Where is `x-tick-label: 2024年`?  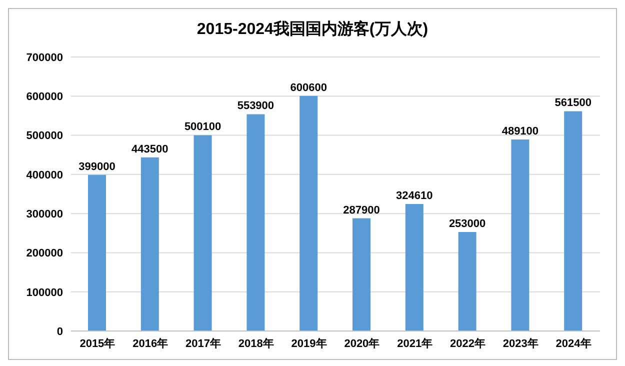 x-tick-label: 2024年 is located at coordinates (574, 343).